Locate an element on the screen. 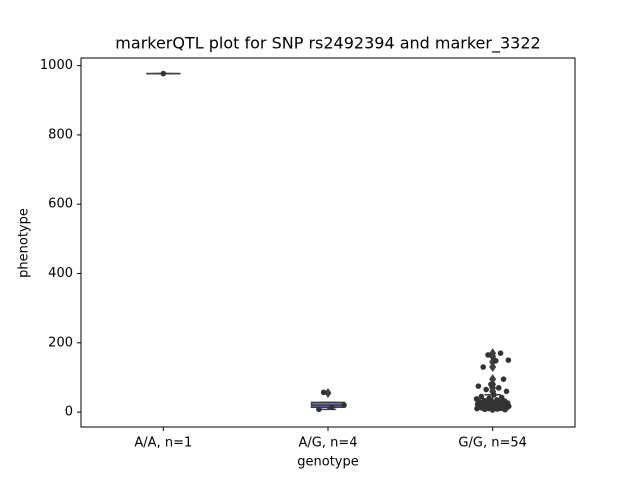 The width and height of the screenshot is (640, 480). y-tick-label: 1000 is located at coordinates (56, 65).